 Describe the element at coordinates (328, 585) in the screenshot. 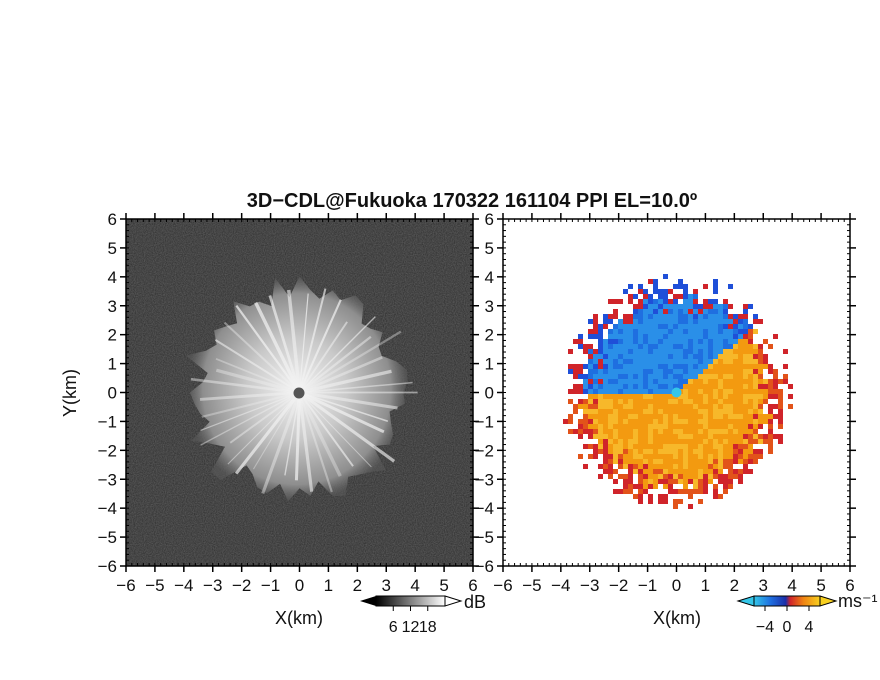

I see `x-tick-label: 1` at that location.